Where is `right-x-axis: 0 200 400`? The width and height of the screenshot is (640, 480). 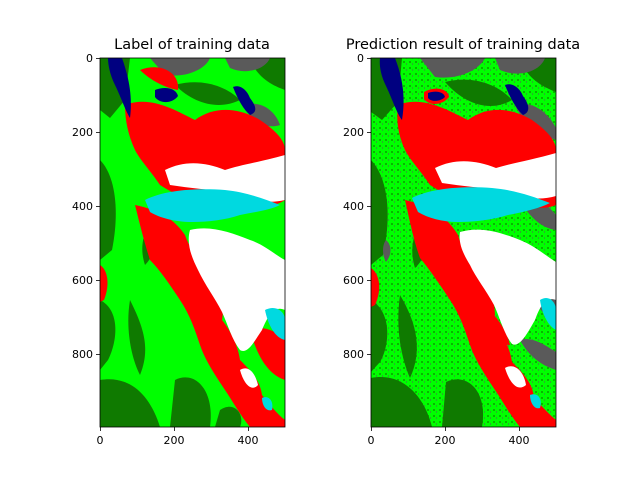
right-x-axis: 0 200 400 is located at coordinates (449, 437).